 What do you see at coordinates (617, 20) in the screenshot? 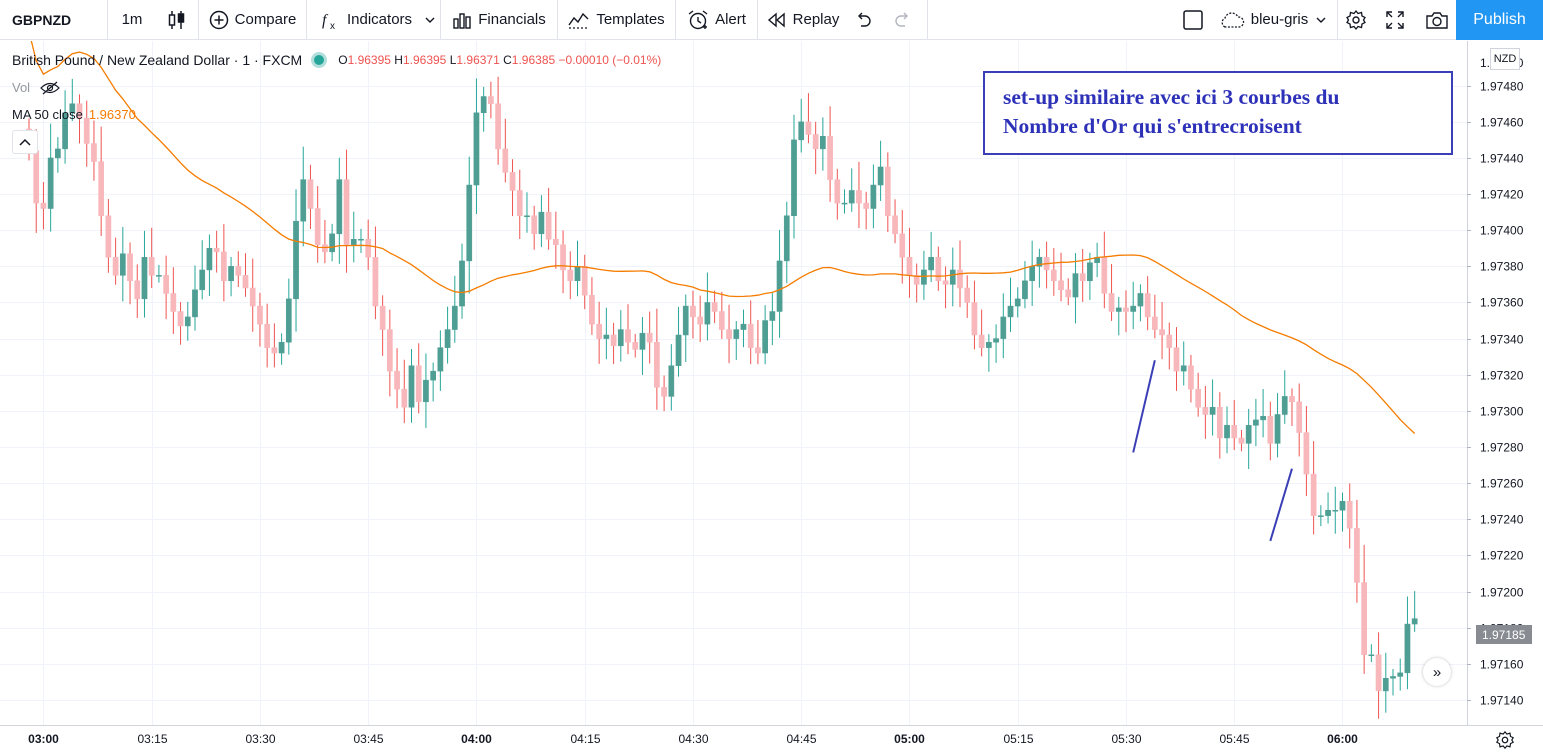
I see `templates-button: Templates` at bounding box center [617, 20].